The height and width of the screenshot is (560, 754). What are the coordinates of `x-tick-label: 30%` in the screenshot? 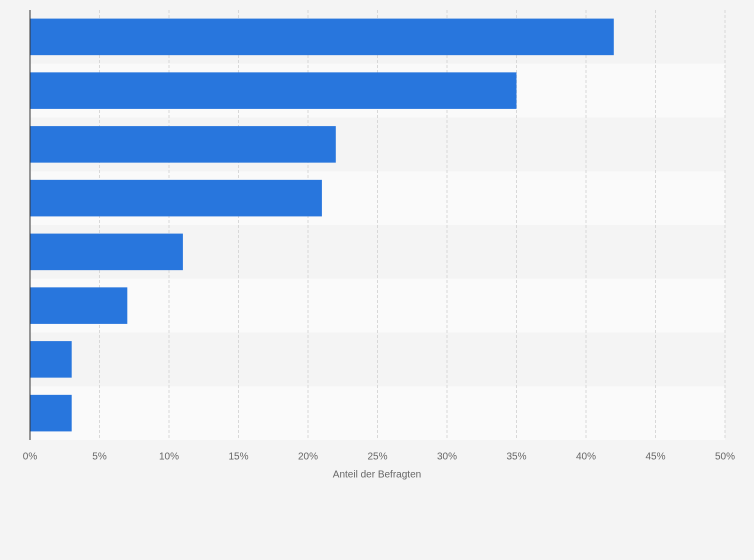 It's located at (447, 457).